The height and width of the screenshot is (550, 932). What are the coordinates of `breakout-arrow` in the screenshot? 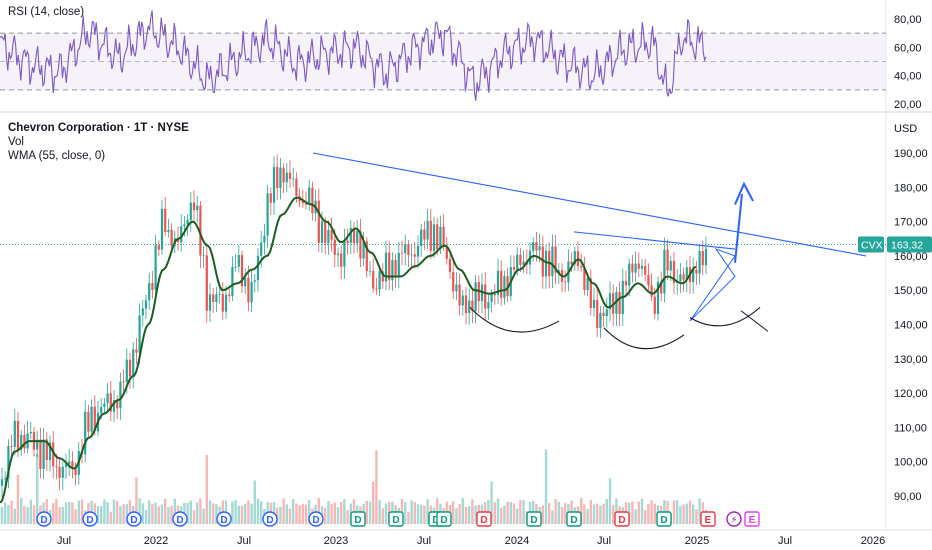 It's located at (738, 228).